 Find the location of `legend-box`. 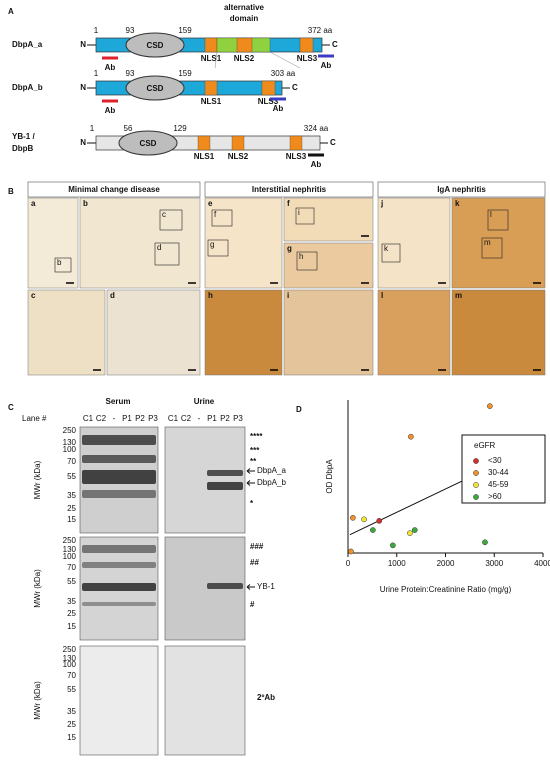

legend-box is located at coordinates (503, 469).